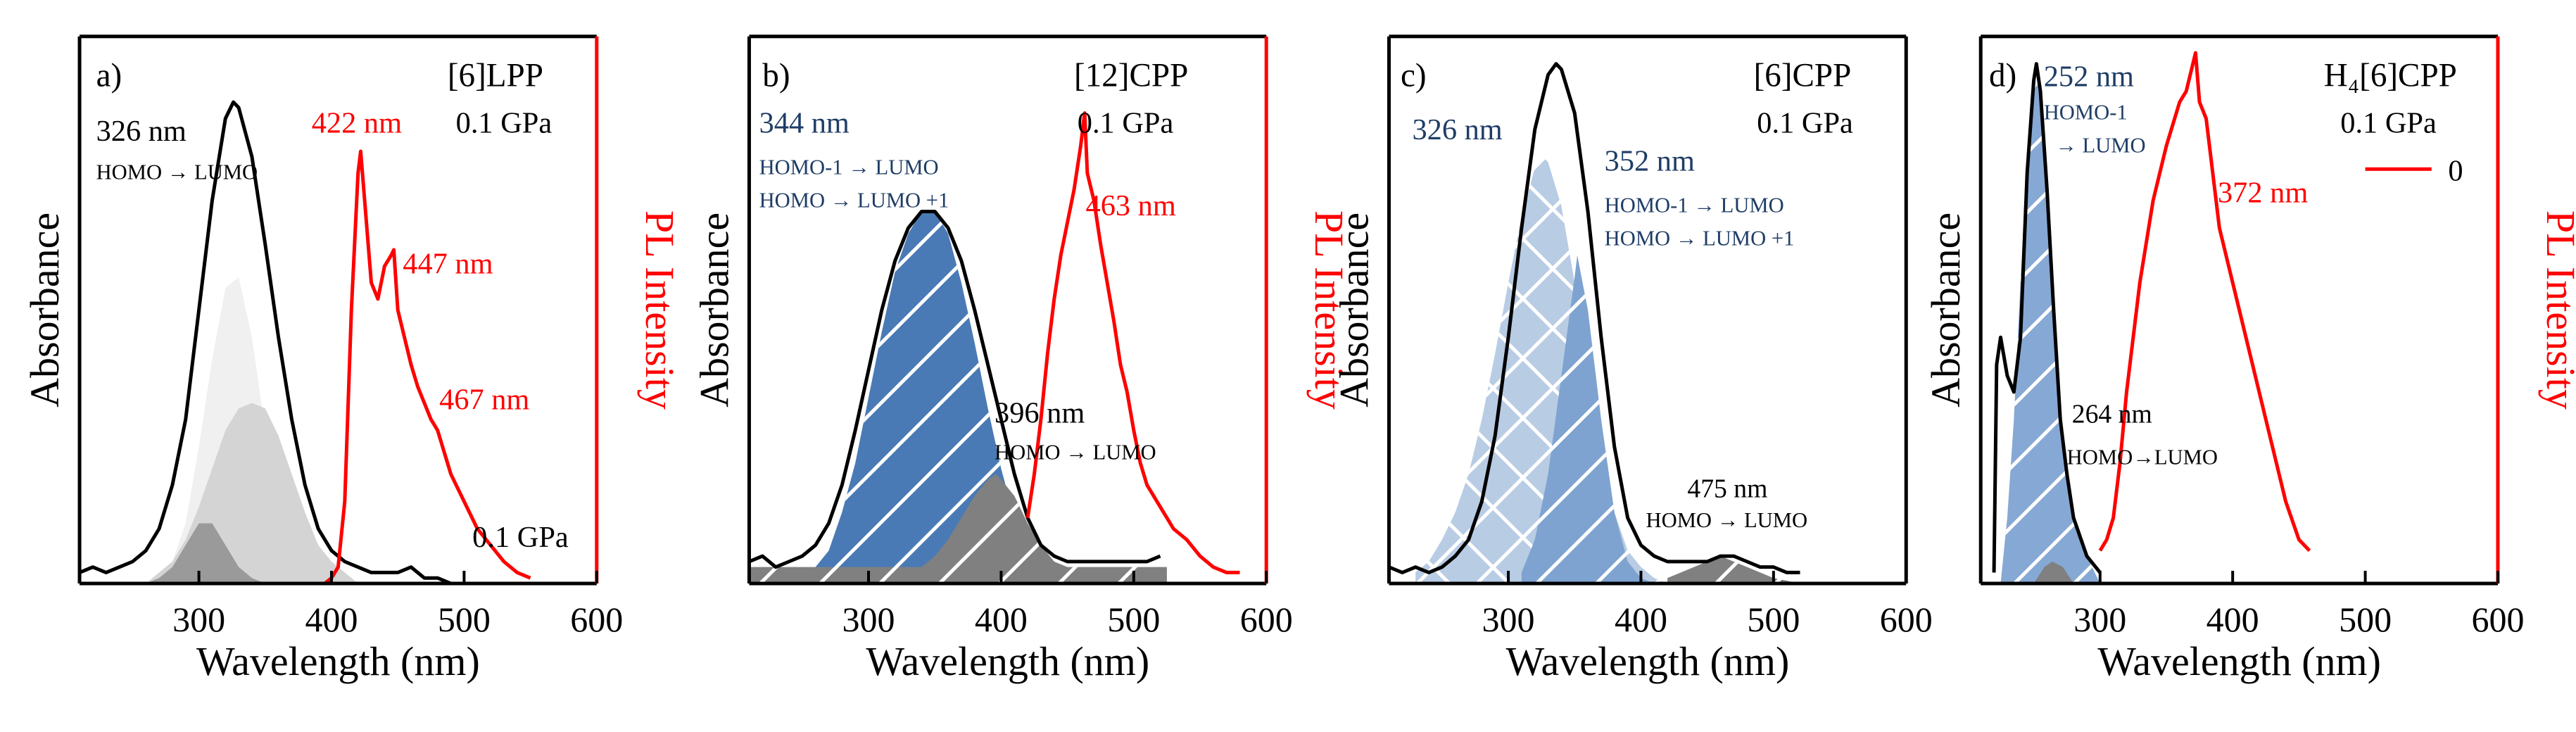 This screenshot has height=732, width=2576. Describe the element at coordinates (2112, 414) in the screenshot. I see `annotation: 264 nm` at that location.